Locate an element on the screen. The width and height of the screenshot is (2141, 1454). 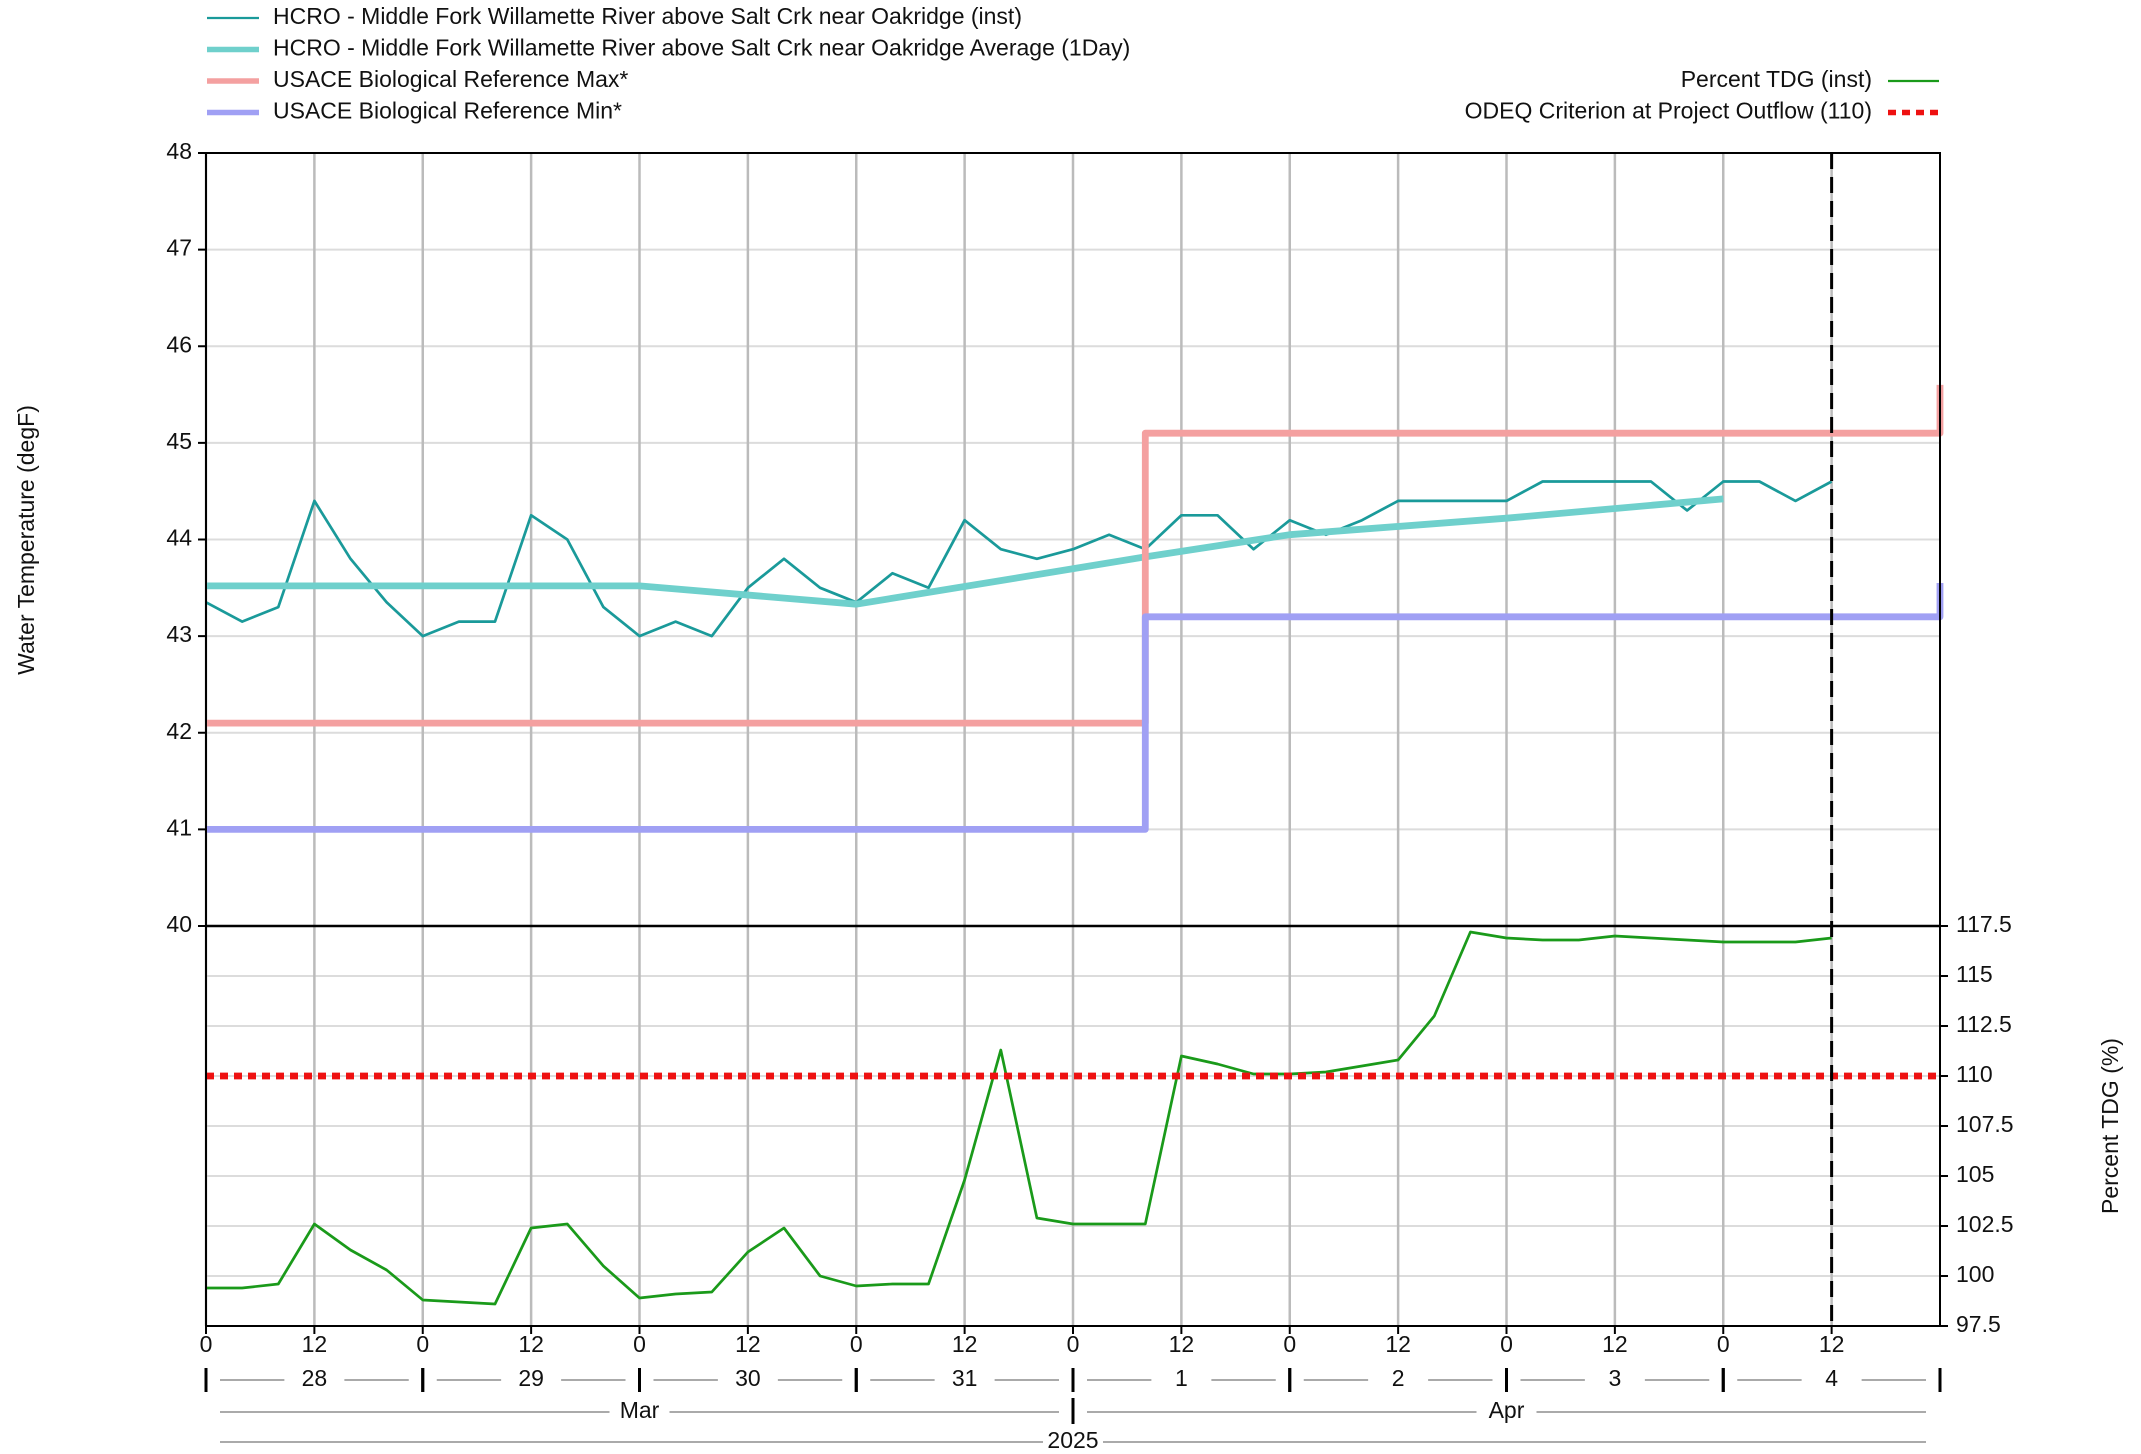
y2-tick-label: 112.5 is located at coordinates (1984, 1024).